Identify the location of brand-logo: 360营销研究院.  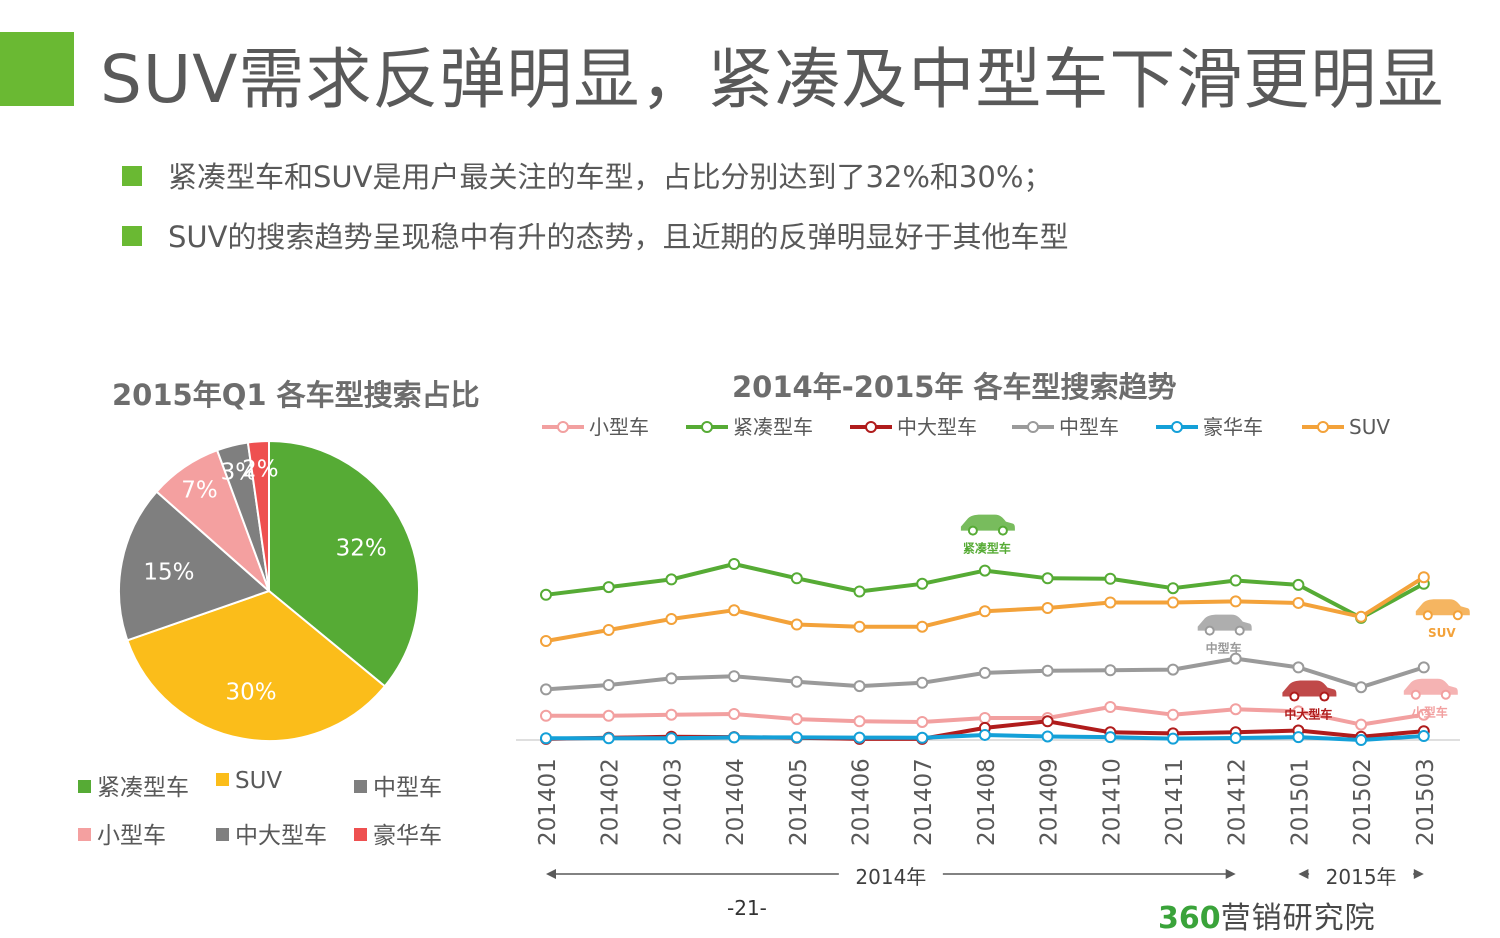
(1267, 915).